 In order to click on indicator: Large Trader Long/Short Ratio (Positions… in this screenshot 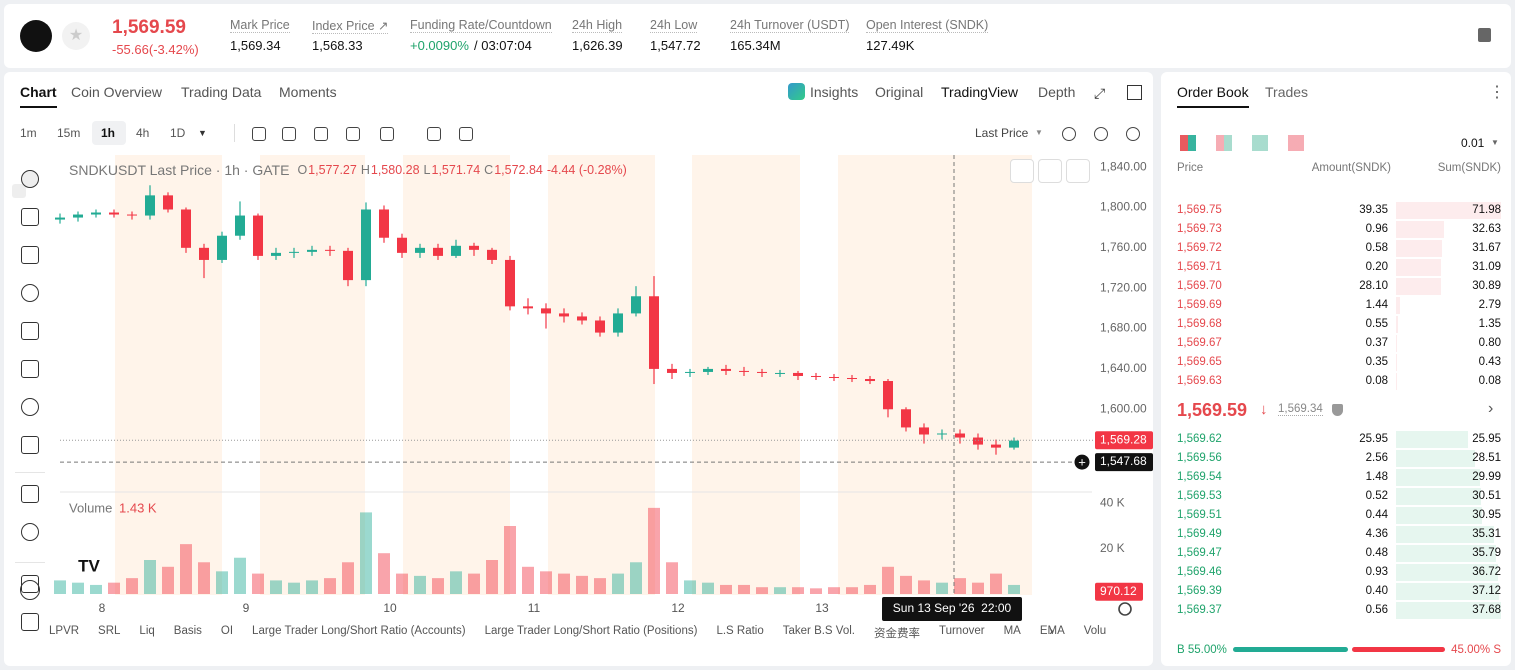, I will do `click(591, 631)`.